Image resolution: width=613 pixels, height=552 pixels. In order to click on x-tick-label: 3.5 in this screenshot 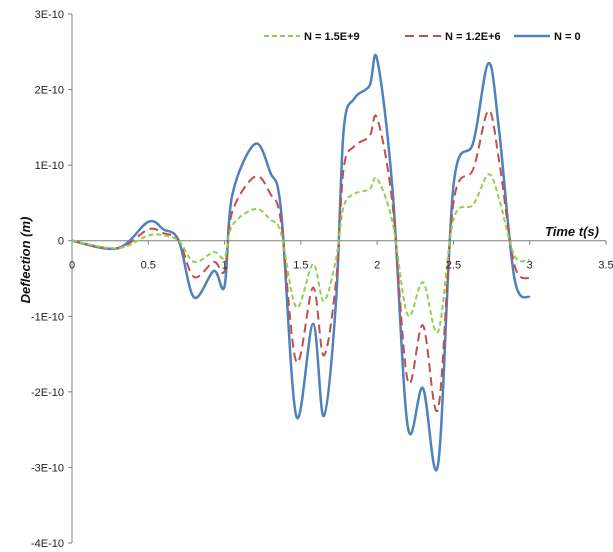, I will do `click(605, 266)`.